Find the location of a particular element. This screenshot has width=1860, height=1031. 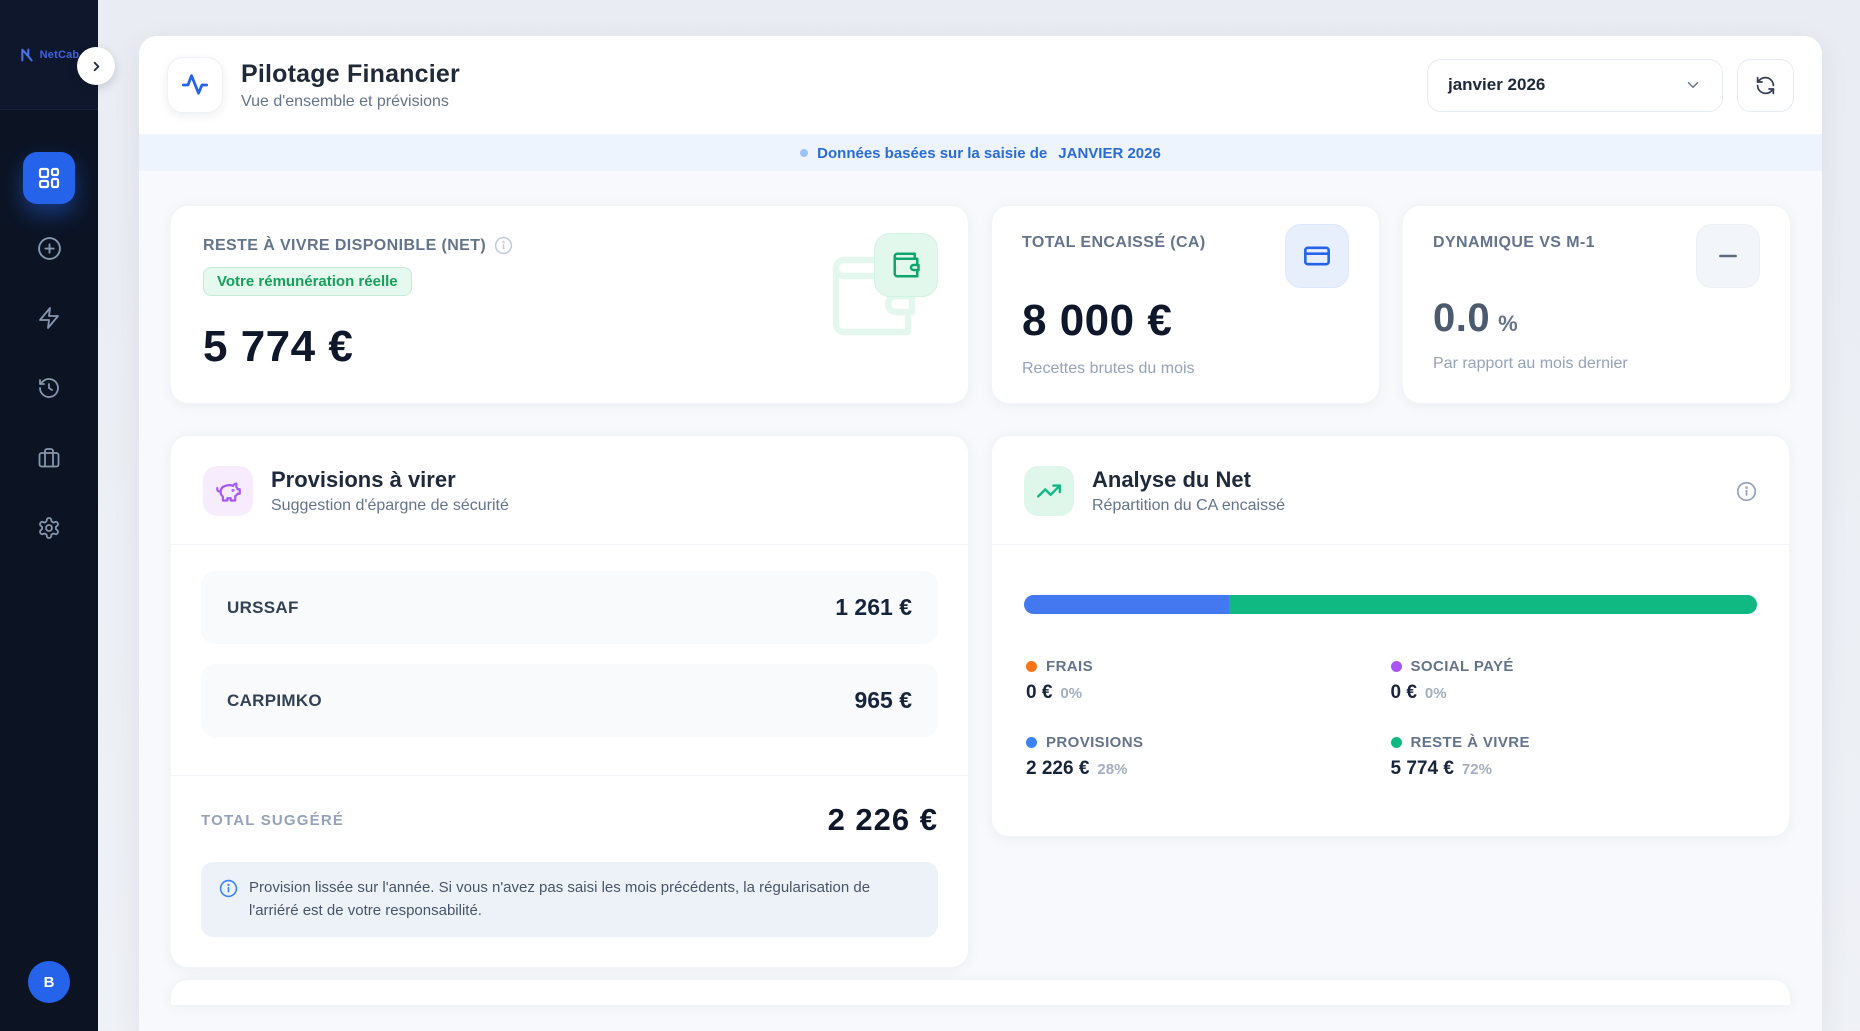

trending-up-icon-box is located at coordinates (1049, 491).